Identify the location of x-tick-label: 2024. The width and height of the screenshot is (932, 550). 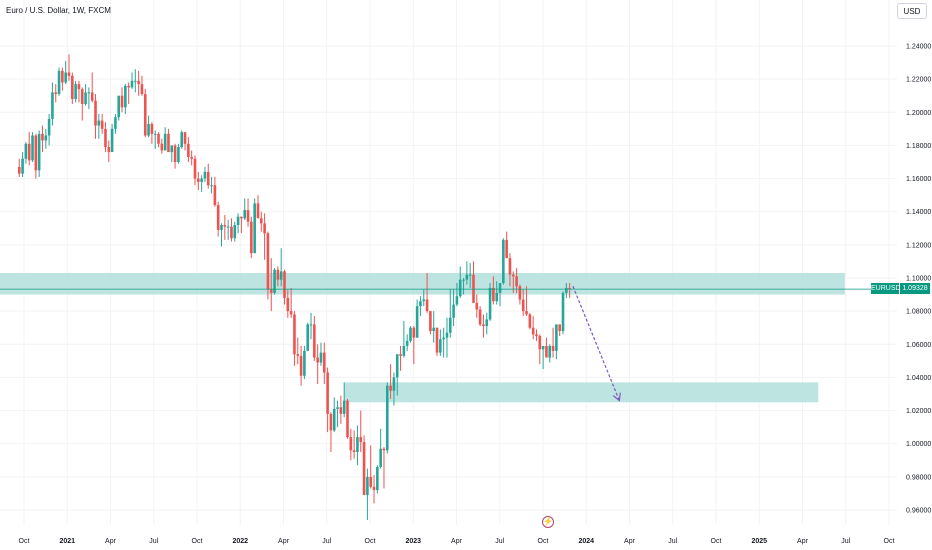
(586, 541).